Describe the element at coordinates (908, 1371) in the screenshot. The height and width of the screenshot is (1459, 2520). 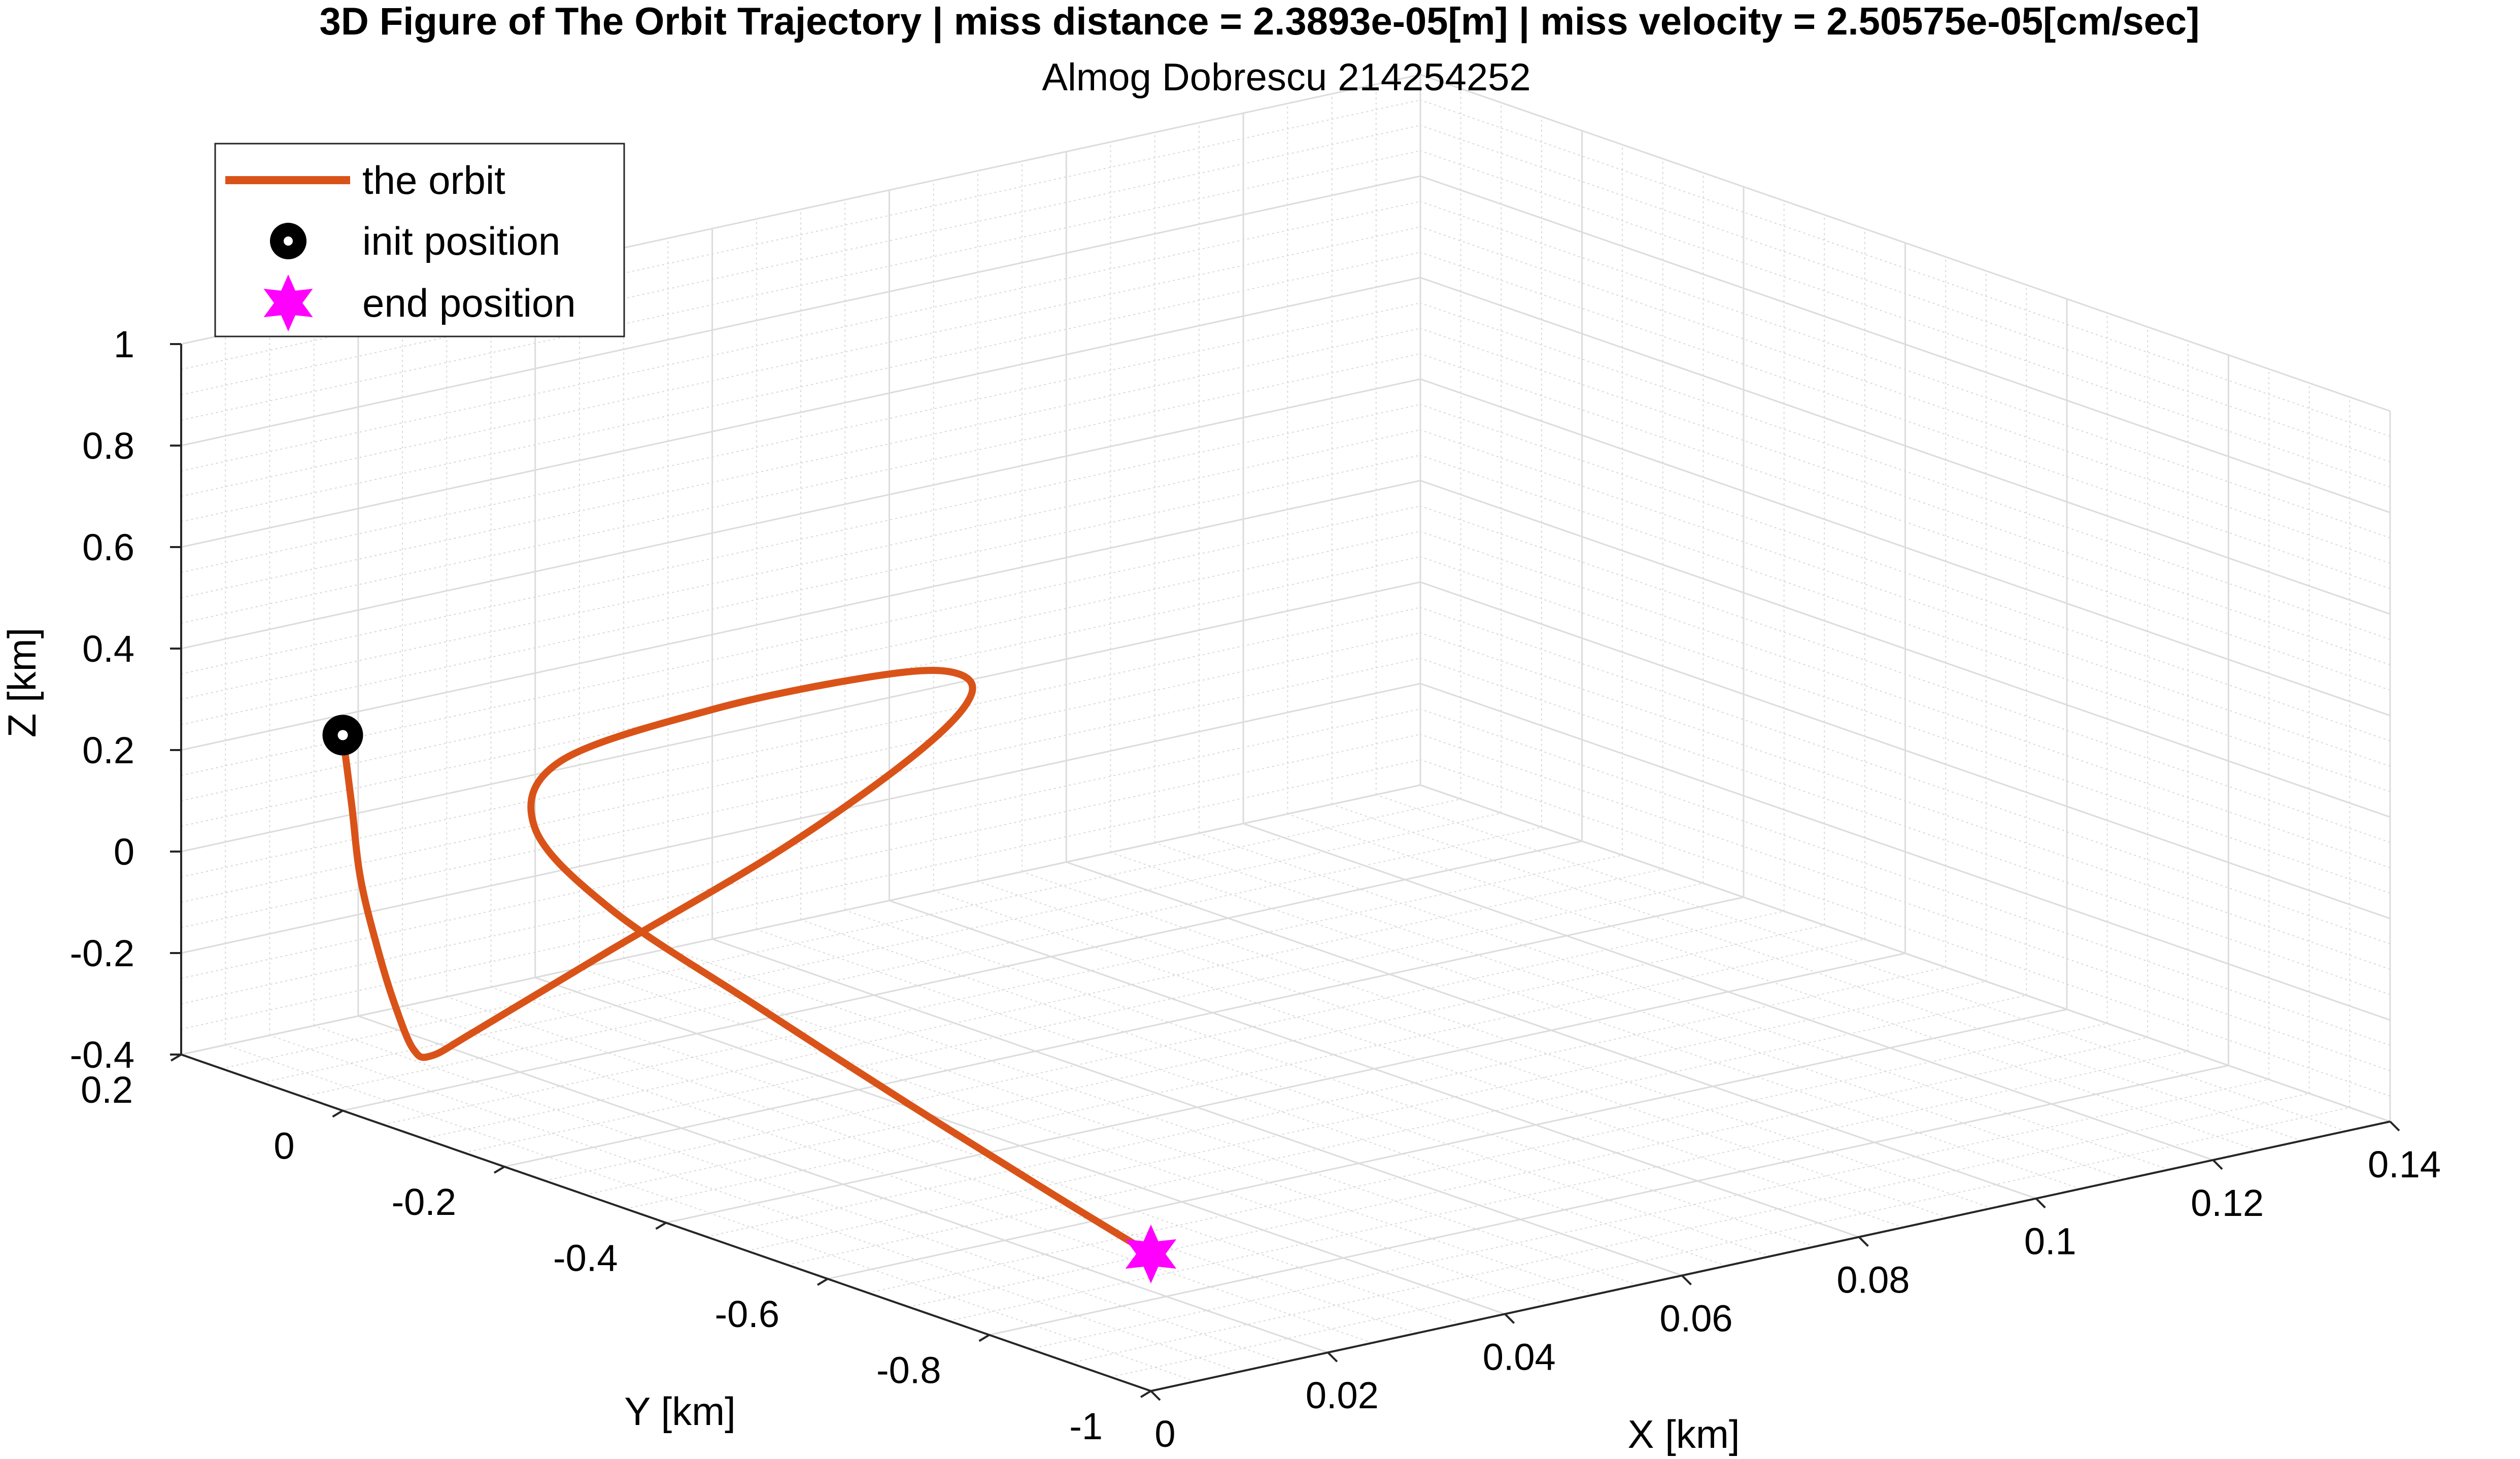
I see `y-tick-label: -0.8` at that location.